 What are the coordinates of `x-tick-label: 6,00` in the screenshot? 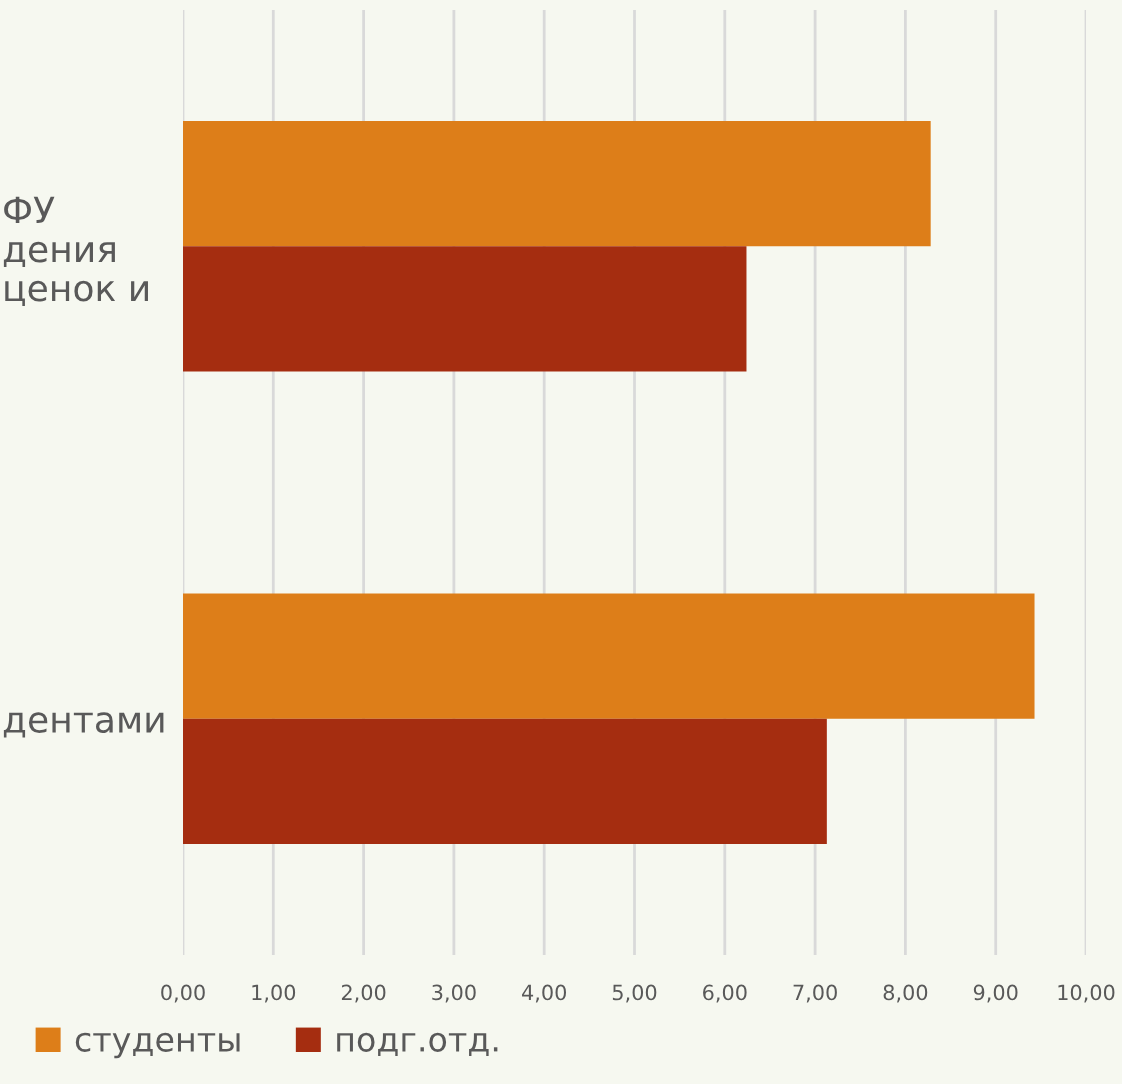 It's located at (725, 993).